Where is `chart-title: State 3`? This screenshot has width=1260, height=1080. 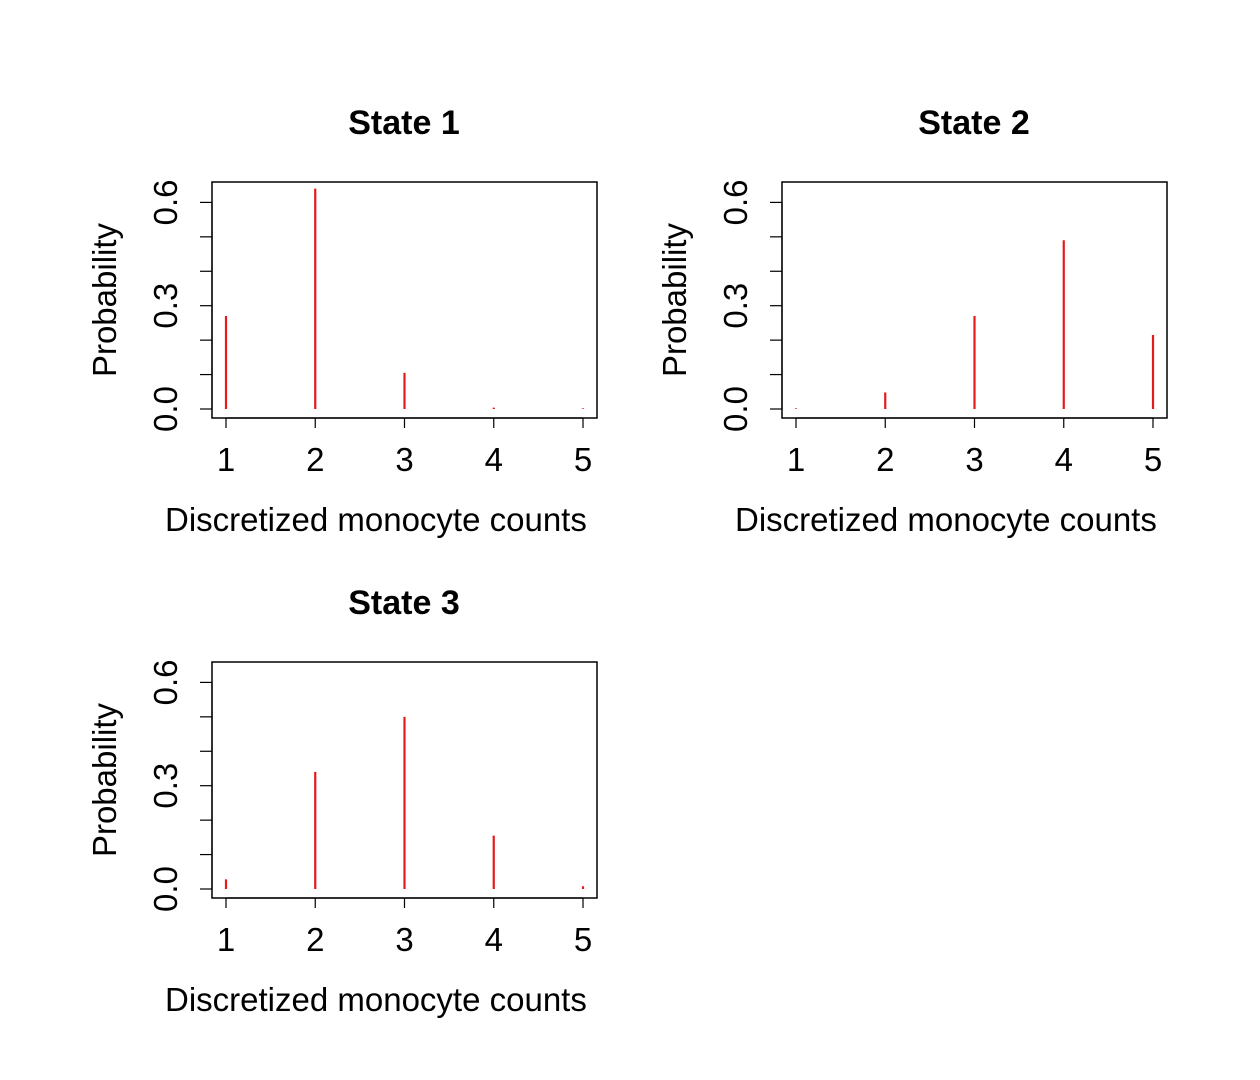
chart-title: State 3 is located at coordinates (404, 603).